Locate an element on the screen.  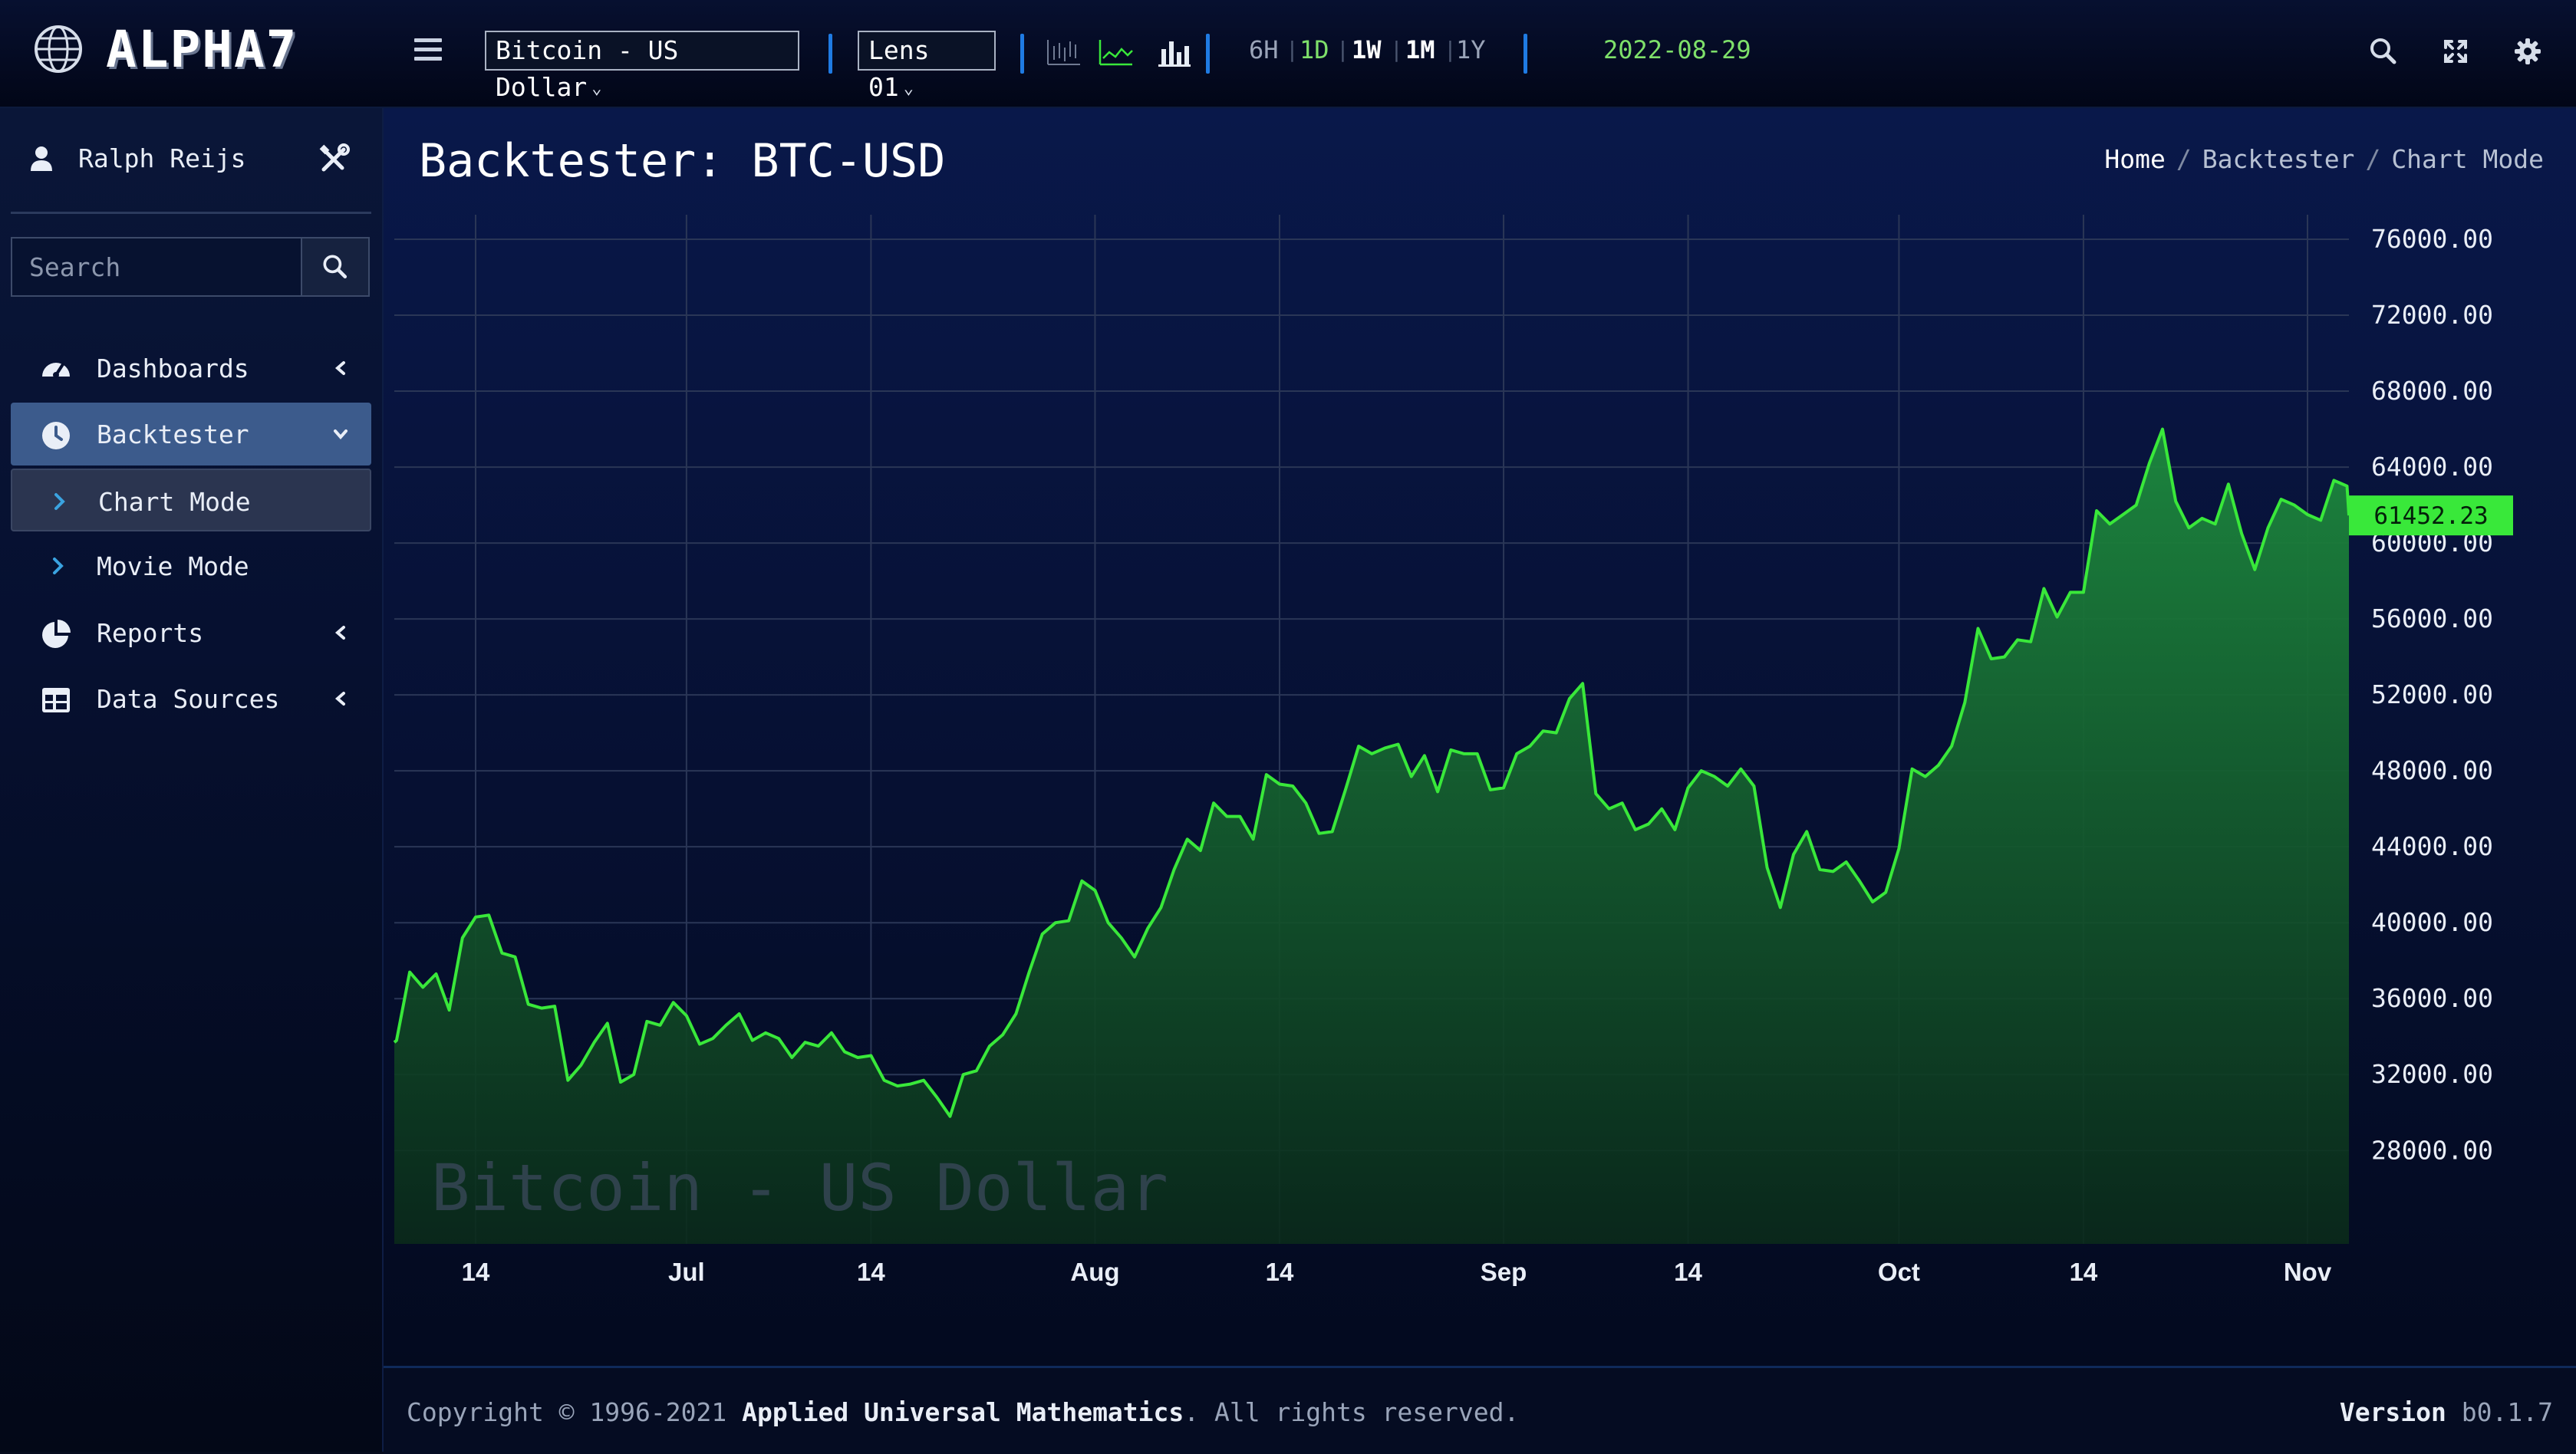
timeframe-1w: 1W is located at coordinates (1367, 49).